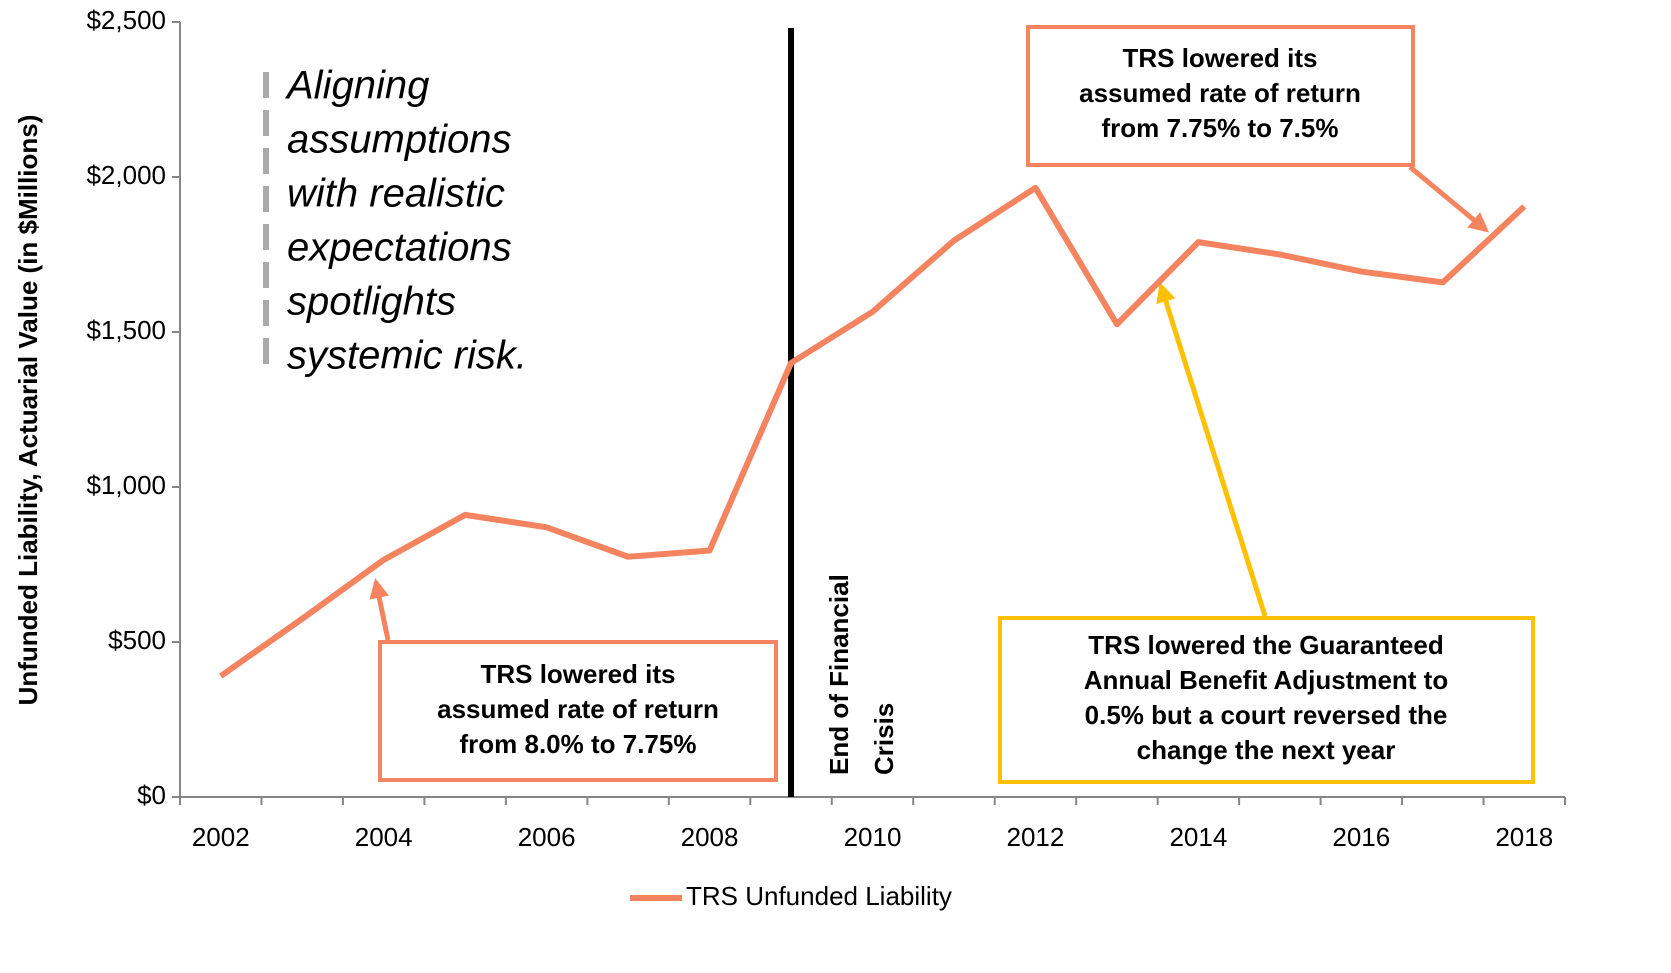  I want to click on annotation-text: from 7.75% to 7.5%, so click(1220, 128).